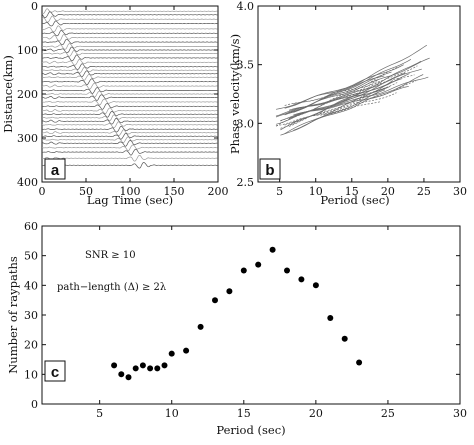  Describe the element at coordinates (388, 191) in the screenshot. I see `panel-b-xtick-label: 20` at that location.